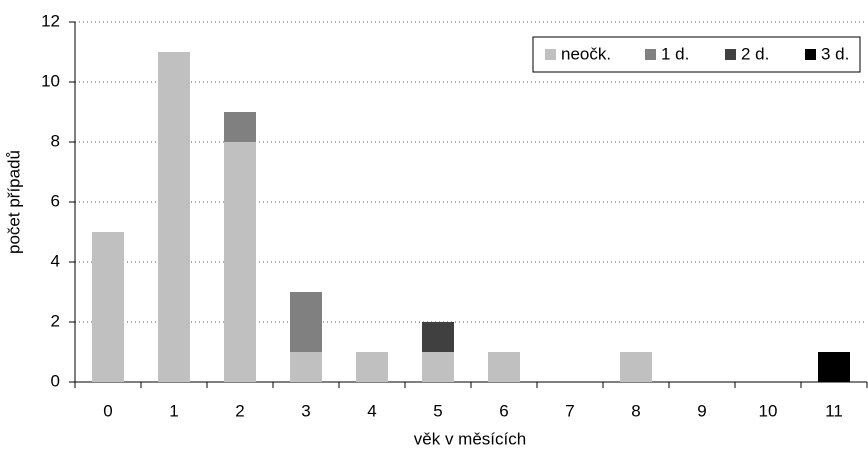  What do you see at coordinates (569, 410) in the screenshot?
I see `x-tick-label: 7` at bounding box center [569, 410].